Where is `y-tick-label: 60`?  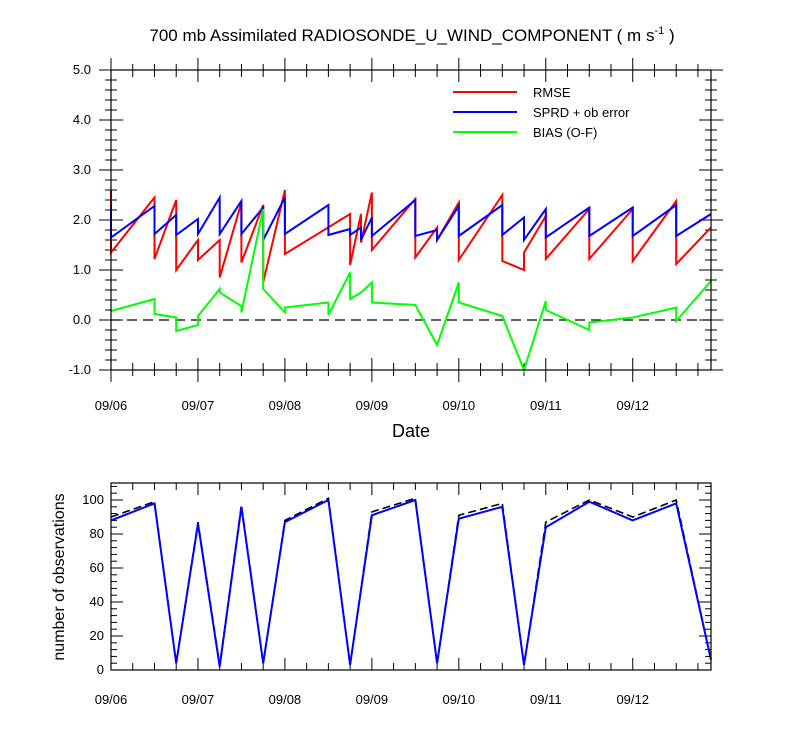 y-tick-label: 60 is located at coordinates (97, 567).